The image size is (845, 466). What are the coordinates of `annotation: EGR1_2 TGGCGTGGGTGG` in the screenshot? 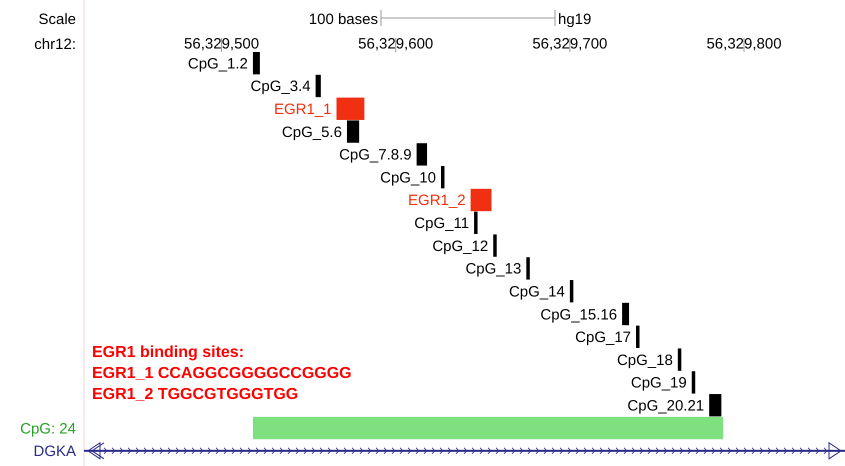 It's located at (195, 394).